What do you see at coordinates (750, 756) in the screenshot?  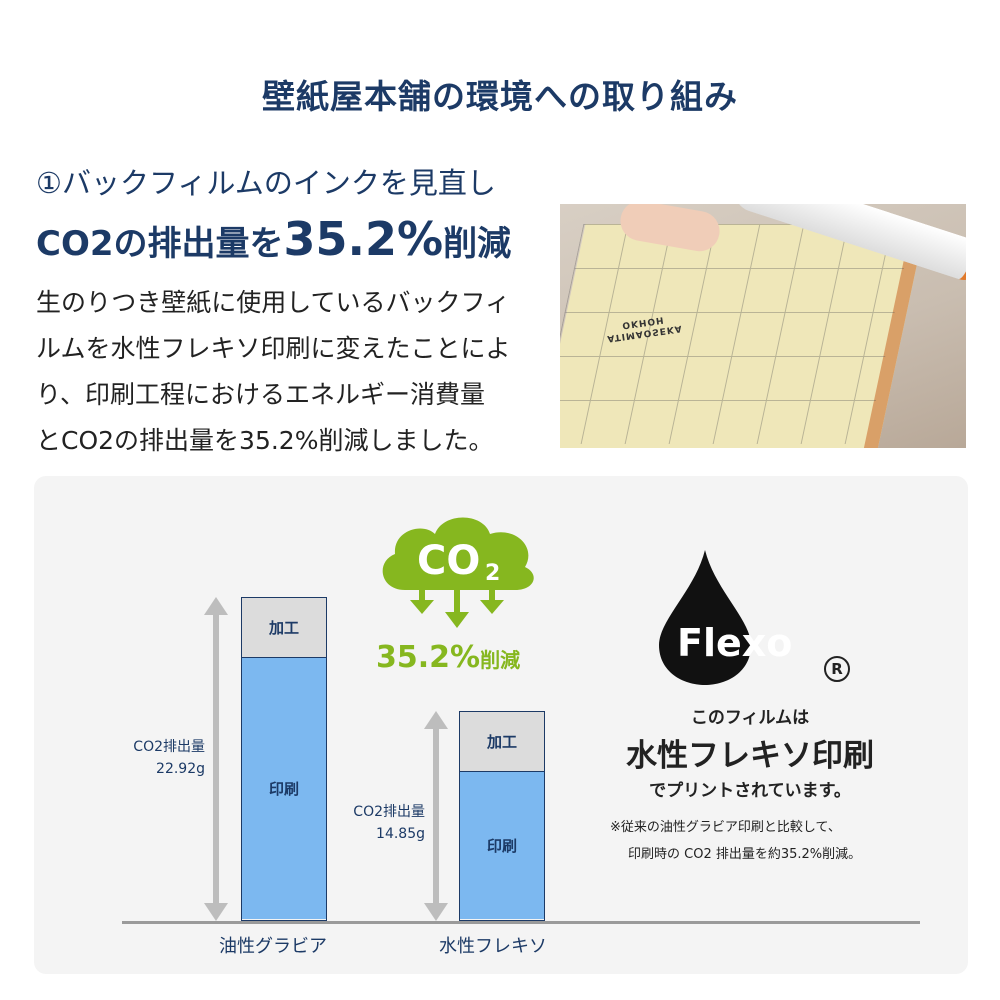 I see `flexo-line2: 水性フレキソ印刷` at bounding box center [750, 756].